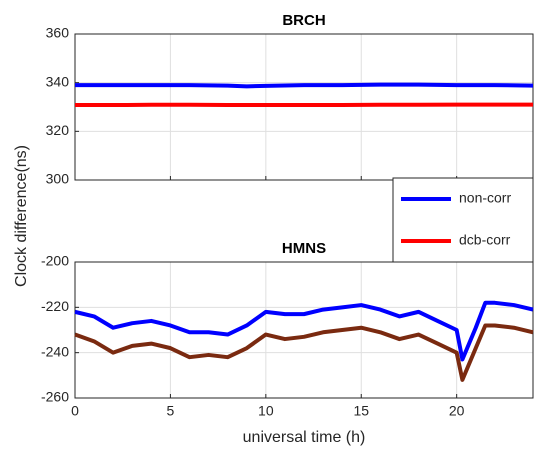 This screenshot has height=456, width=550. What do you see at coordinates (58, 179) in the screenshot?
I see `y-tick-label: 300` at bounding box center [58, 179].